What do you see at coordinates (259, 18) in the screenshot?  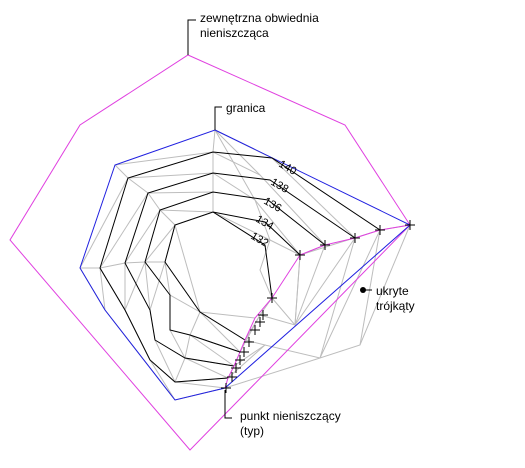 I see `outer-boundary-label-line1: zewnętrzna obwiednia` at bounding box center [259, 18].